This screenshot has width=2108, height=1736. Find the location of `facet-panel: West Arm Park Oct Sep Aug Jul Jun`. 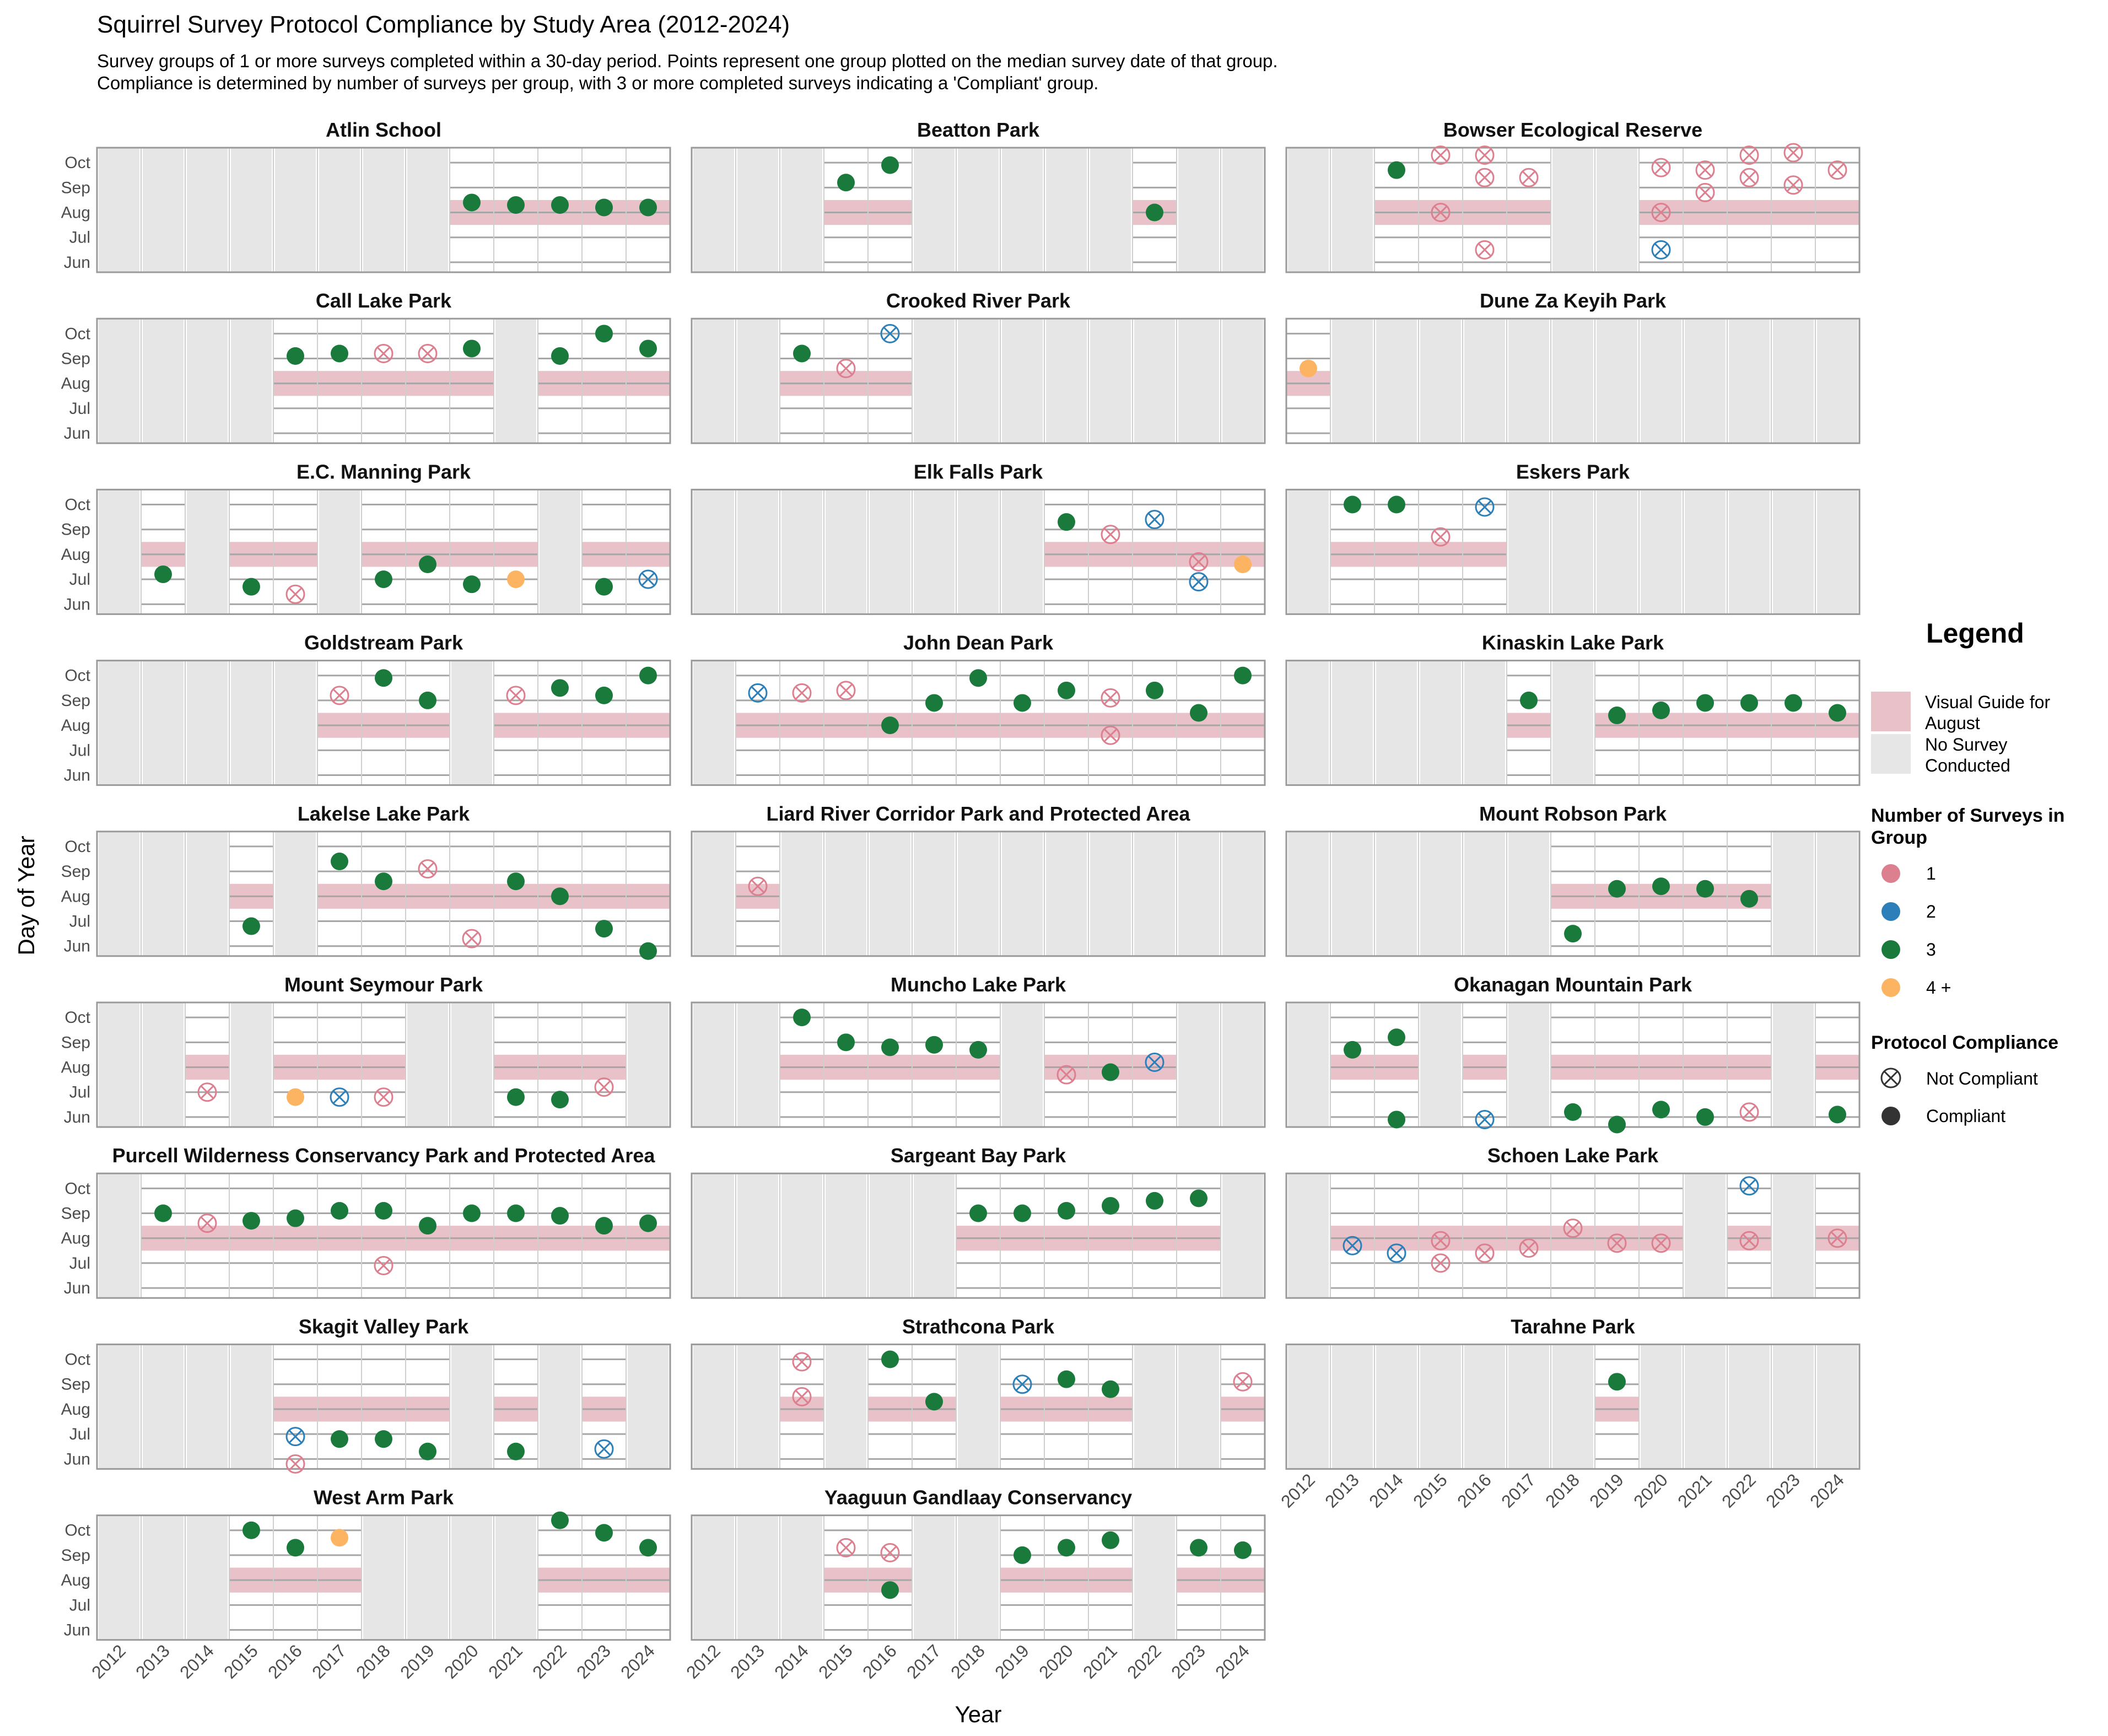

facet-panel: West Arm Park Oct Sep Aug Jul Jun is located at coordinates (366, 1563).